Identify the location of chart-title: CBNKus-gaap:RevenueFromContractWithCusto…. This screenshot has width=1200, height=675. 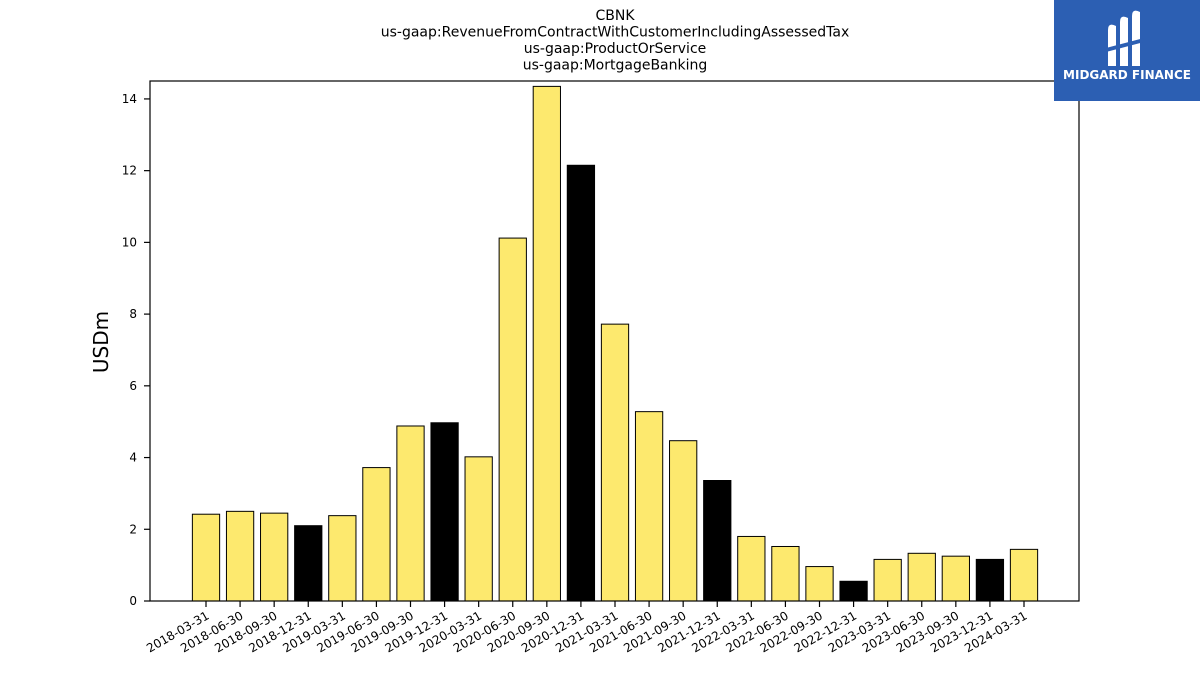
(615, 41).